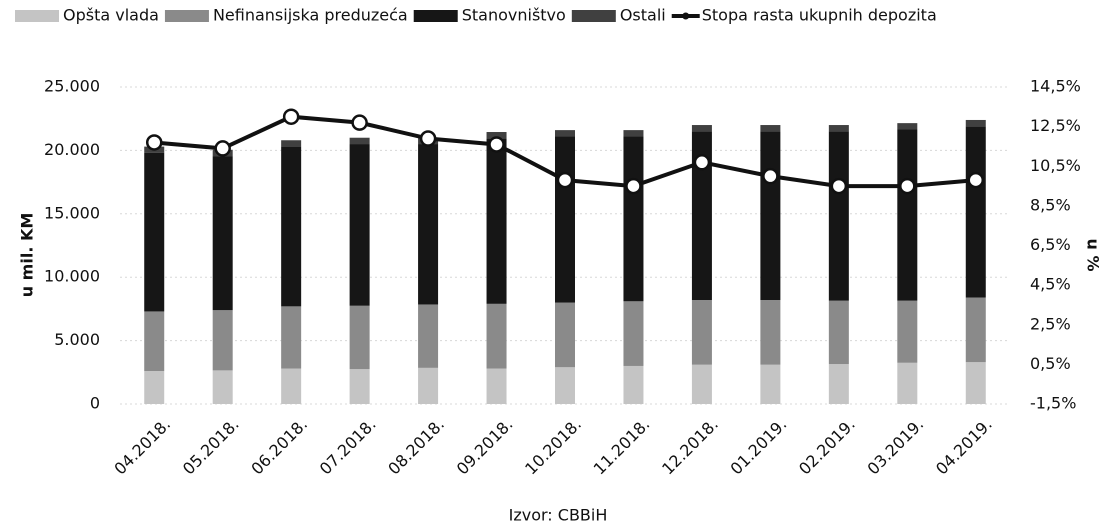 This screenshot has height=529, width=1116. I want to click on x-tick-label: 08.2018., so click(416, 447).